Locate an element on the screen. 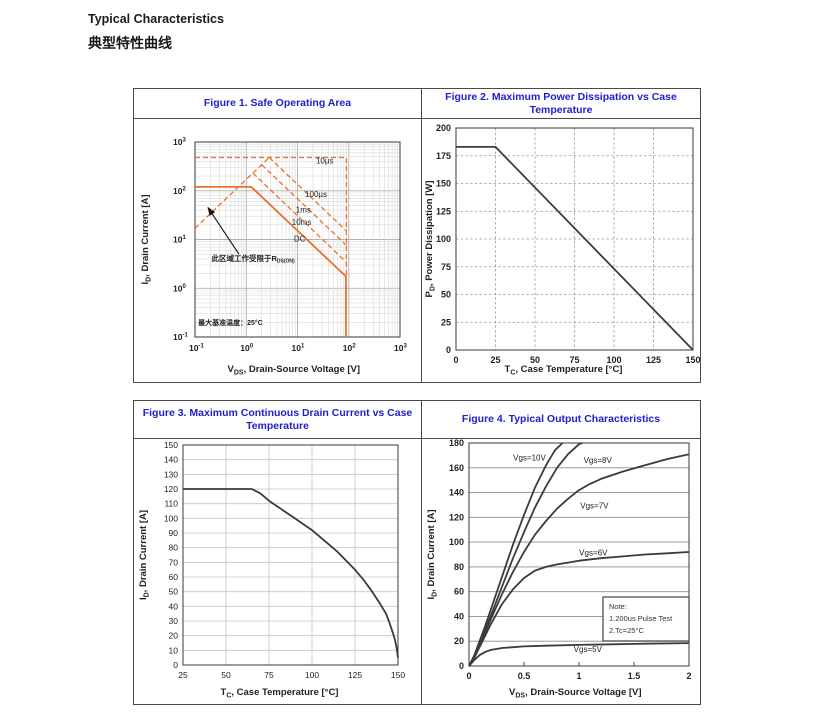 Image resolution: width=815 pixels, height=717 pixels. dc-limit is located at coordinates (271, 261).